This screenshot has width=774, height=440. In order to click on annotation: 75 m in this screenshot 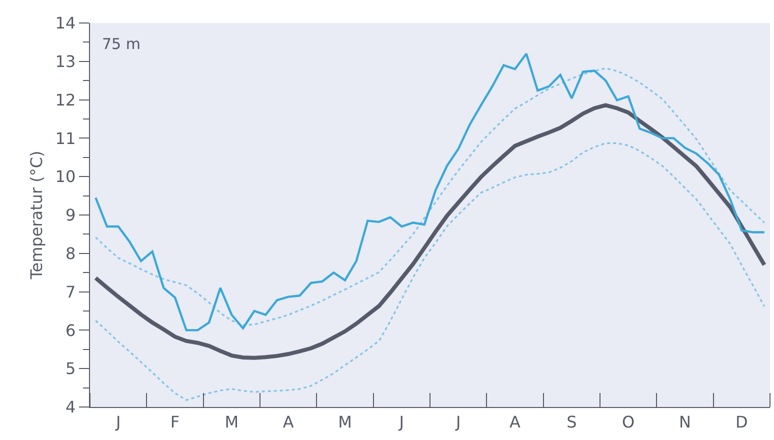, I will do `click(121, 44)`.